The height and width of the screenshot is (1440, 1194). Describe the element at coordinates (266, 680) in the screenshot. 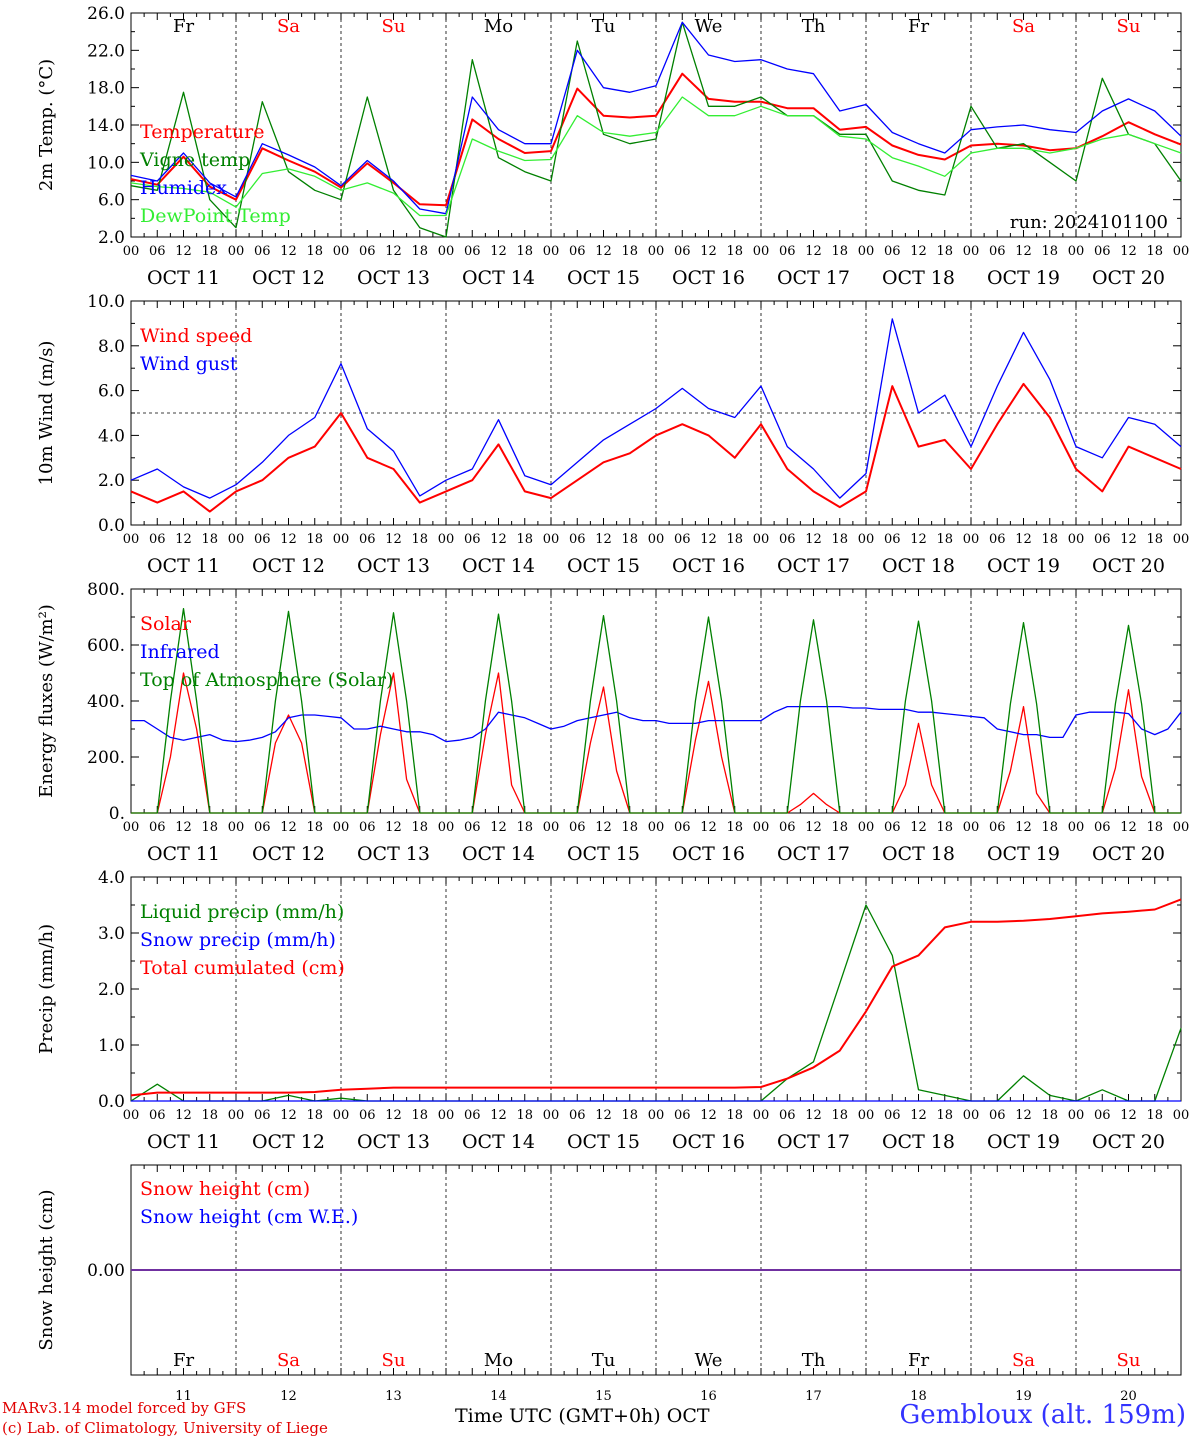

I see `legend-entry: Top of Atmosphere (Solar)` at that location.